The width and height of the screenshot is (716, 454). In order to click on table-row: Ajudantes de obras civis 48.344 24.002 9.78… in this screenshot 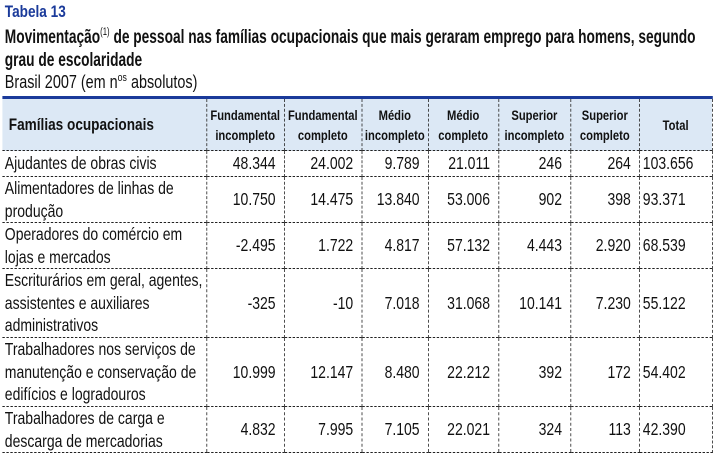, I will do `click(357, 163)`.